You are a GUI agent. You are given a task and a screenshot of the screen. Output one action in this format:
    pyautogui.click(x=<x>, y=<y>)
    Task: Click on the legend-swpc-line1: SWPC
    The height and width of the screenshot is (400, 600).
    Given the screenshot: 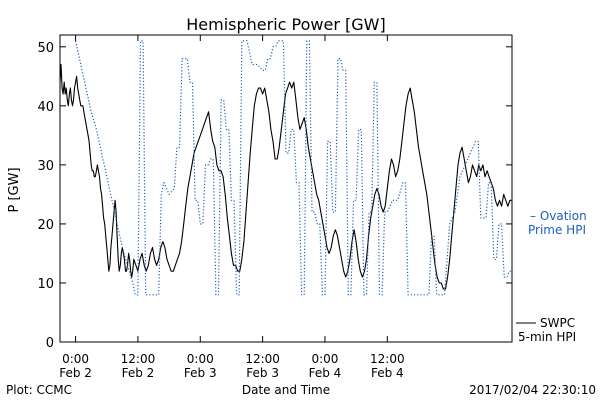 What is the action you would take?
    pyautogui.click(x=557, y=323)
    